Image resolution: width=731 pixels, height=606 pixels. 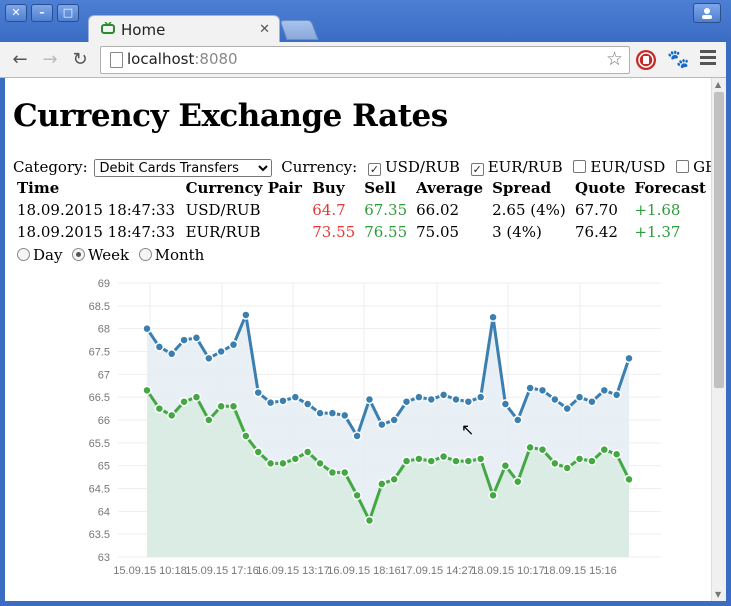 I want to click on x-tick-label: 16.09.15 18:16, so click(x=363, y=571).